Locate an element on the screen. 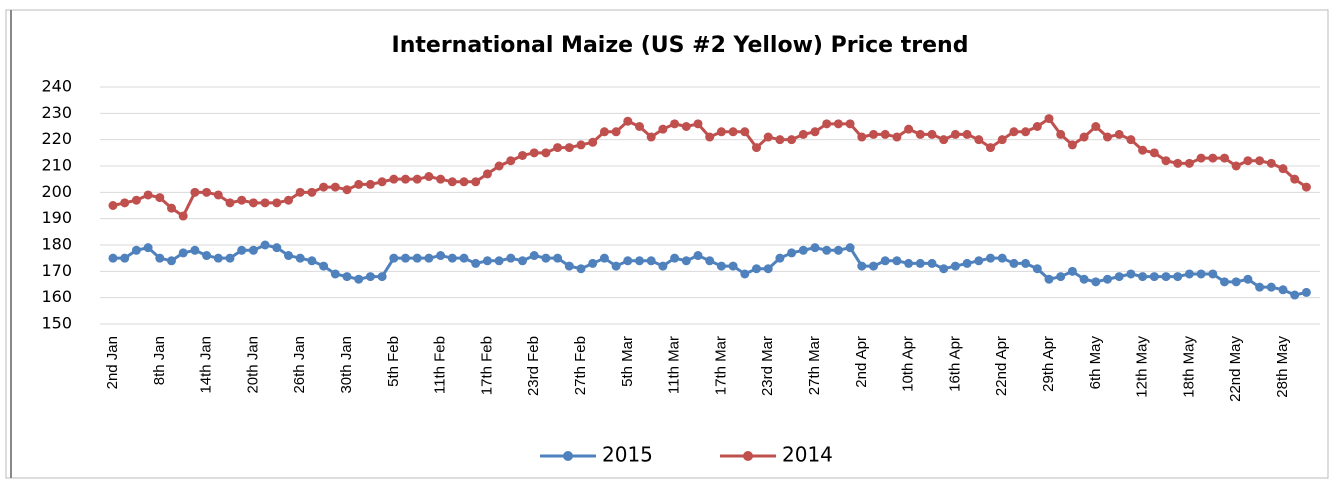 The height and width of the screenshot is (481, 1334). x-tick-label: 12th May is located at coordinates (1142, 367).